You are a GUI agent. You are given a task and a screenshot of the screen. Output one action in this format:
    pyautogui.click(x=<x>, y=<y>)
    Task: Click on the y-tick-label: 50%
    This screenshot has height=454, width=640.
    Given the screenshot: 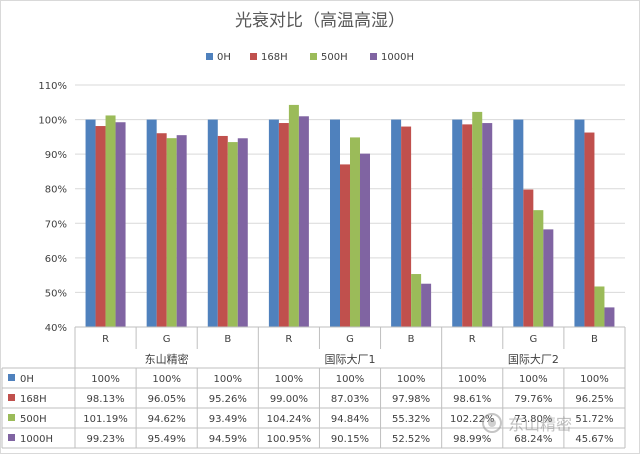 What is the action you would take?
    pyautogui.click(x=56, y=293)
    